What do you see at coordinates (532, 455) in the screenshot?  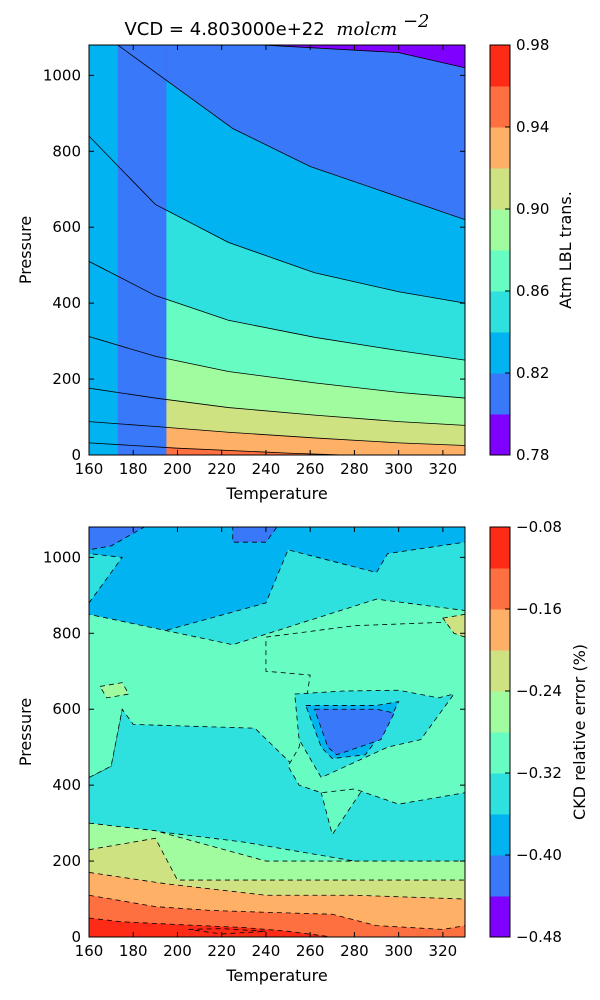 I see `colorbar-tick-label: 0.78` at bounding box center [532, 455].